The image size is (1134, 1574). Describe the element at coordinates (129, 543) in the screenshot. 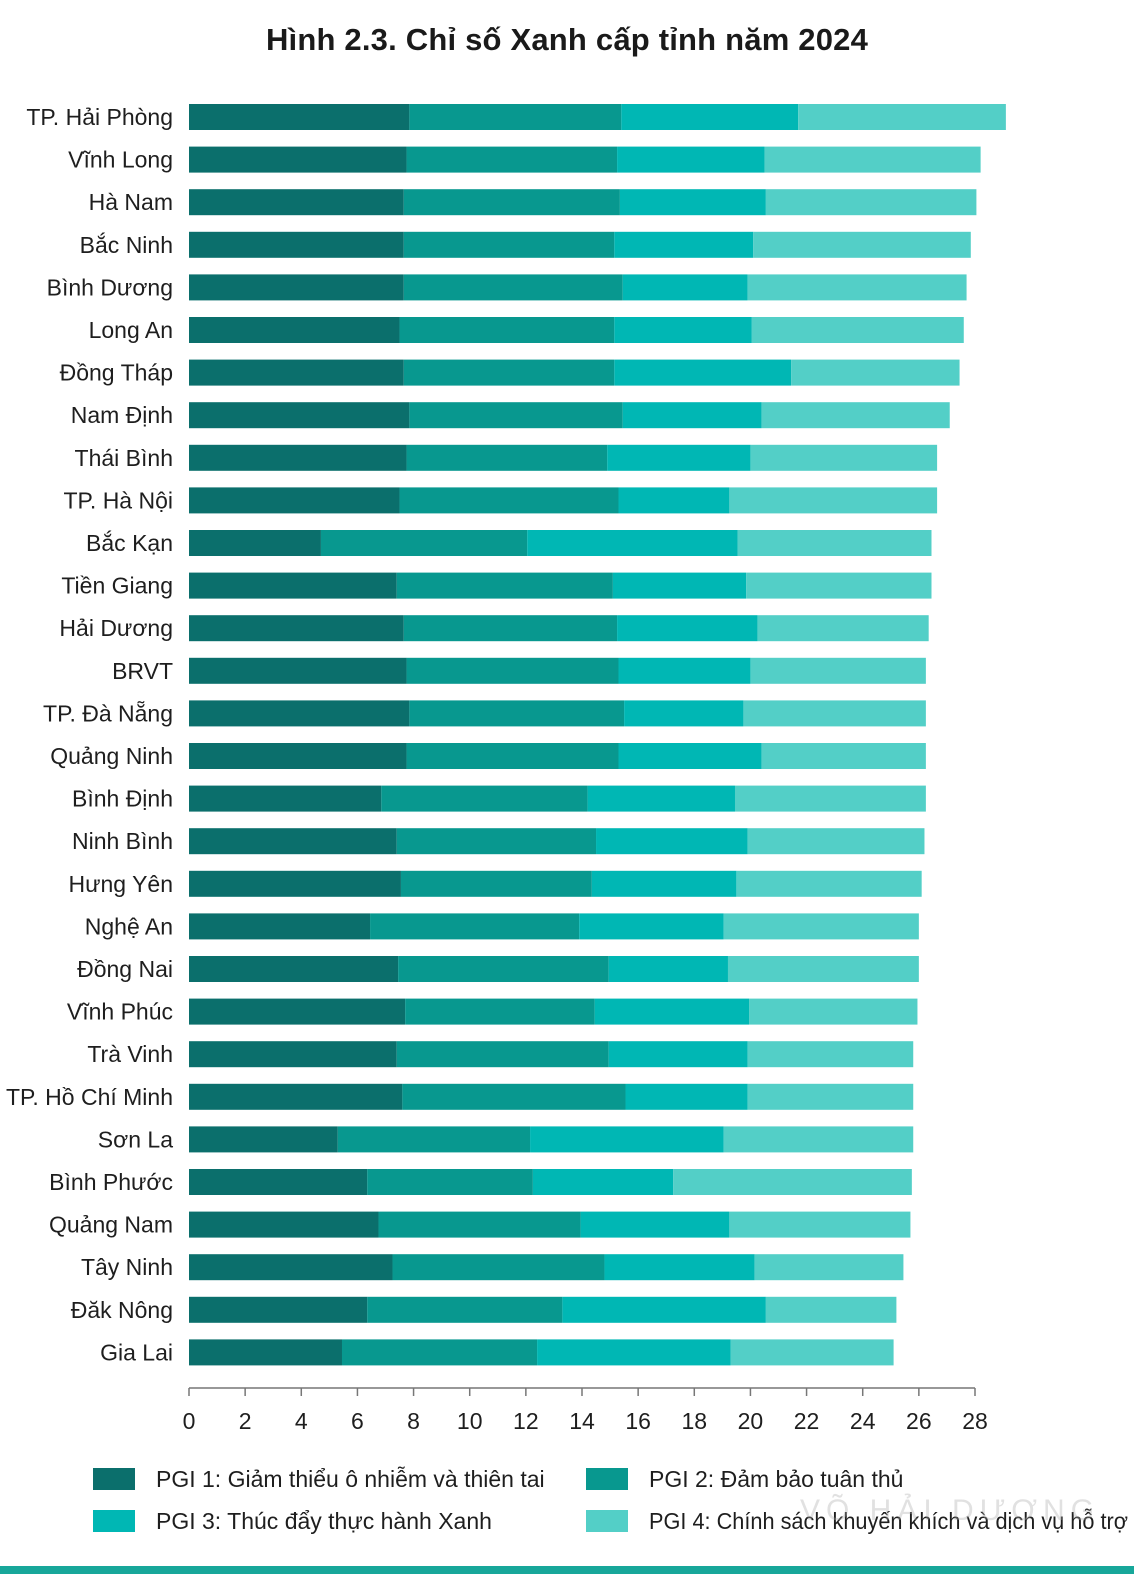

I see `category-label: Bắc Kạn` at that location.